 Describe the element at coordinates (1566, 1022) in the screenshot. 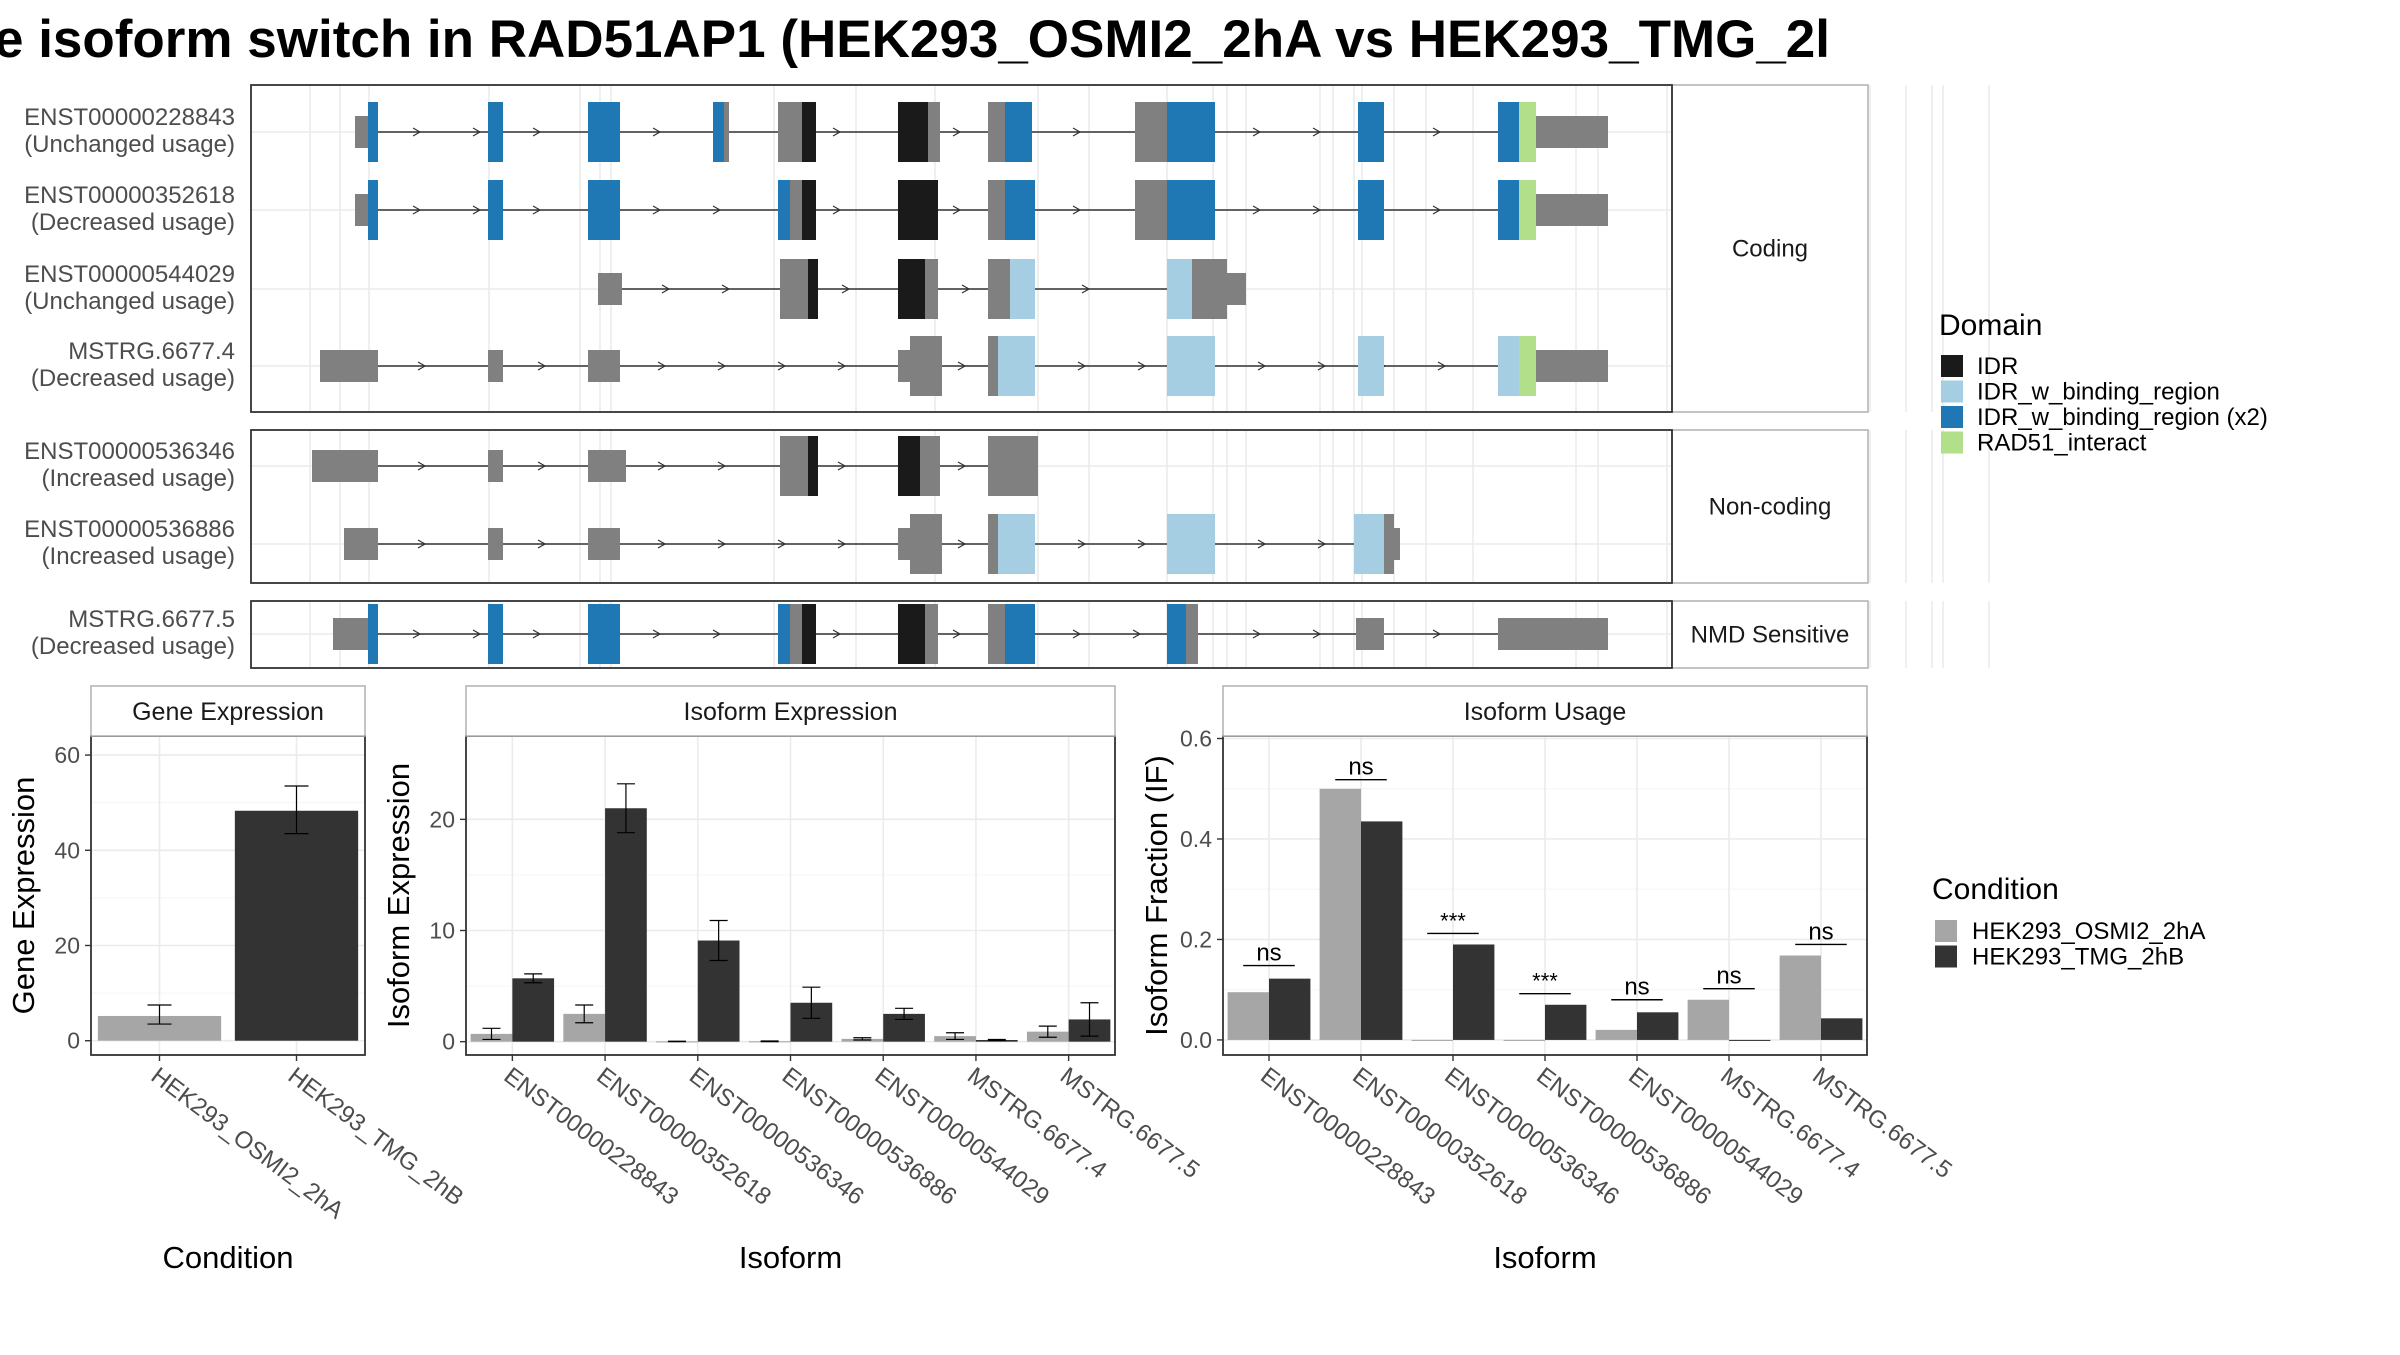

I see `bar-tmg-enst00000536886` at that location.